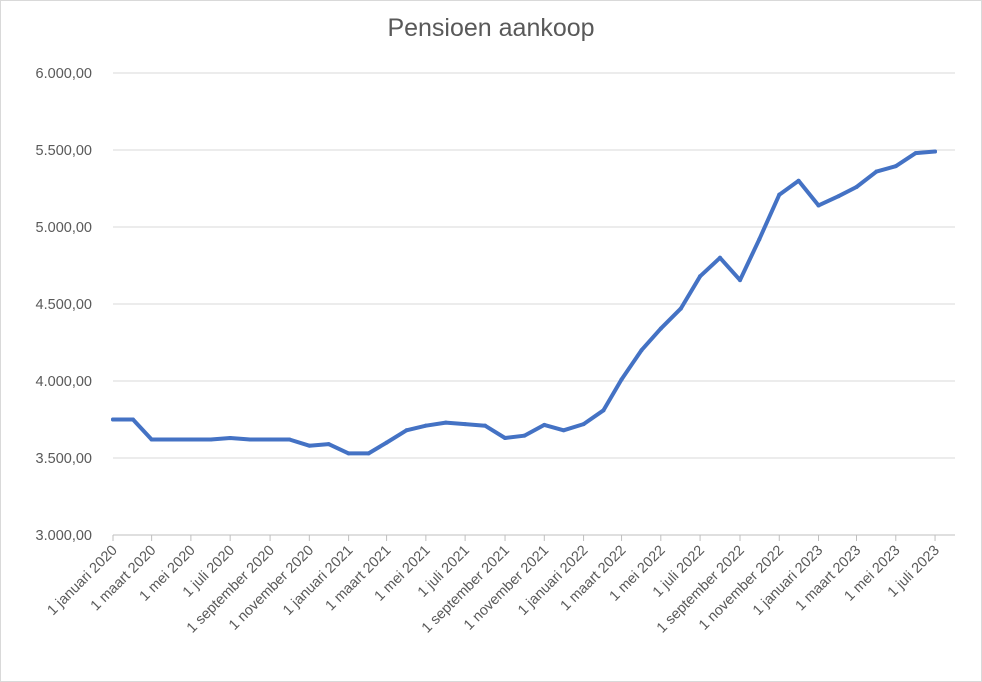 This screenshot has width=982, height=682. What do you see at coordinates (64, 536) in the screenshot?
I see `y-tick-label: 3.000,00` at bounding box center [64, 536].